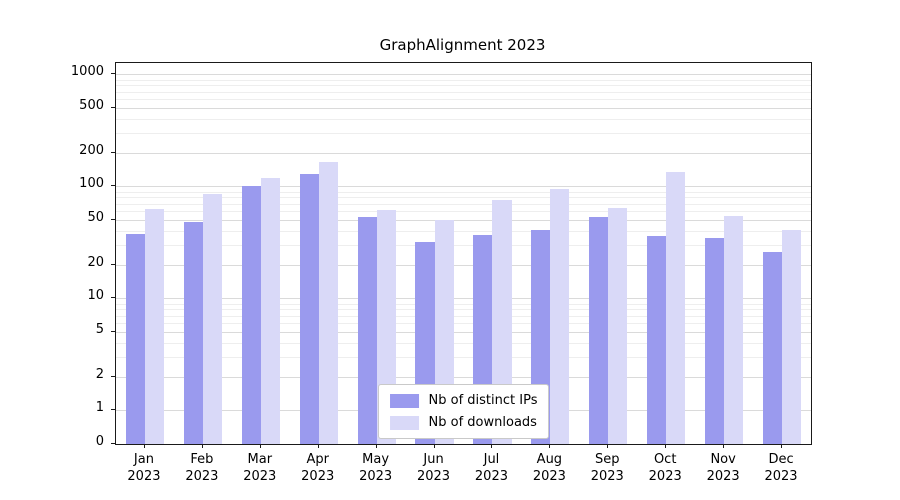  I want to click on legend-entry: Nb of downloads, so click(463, 422).